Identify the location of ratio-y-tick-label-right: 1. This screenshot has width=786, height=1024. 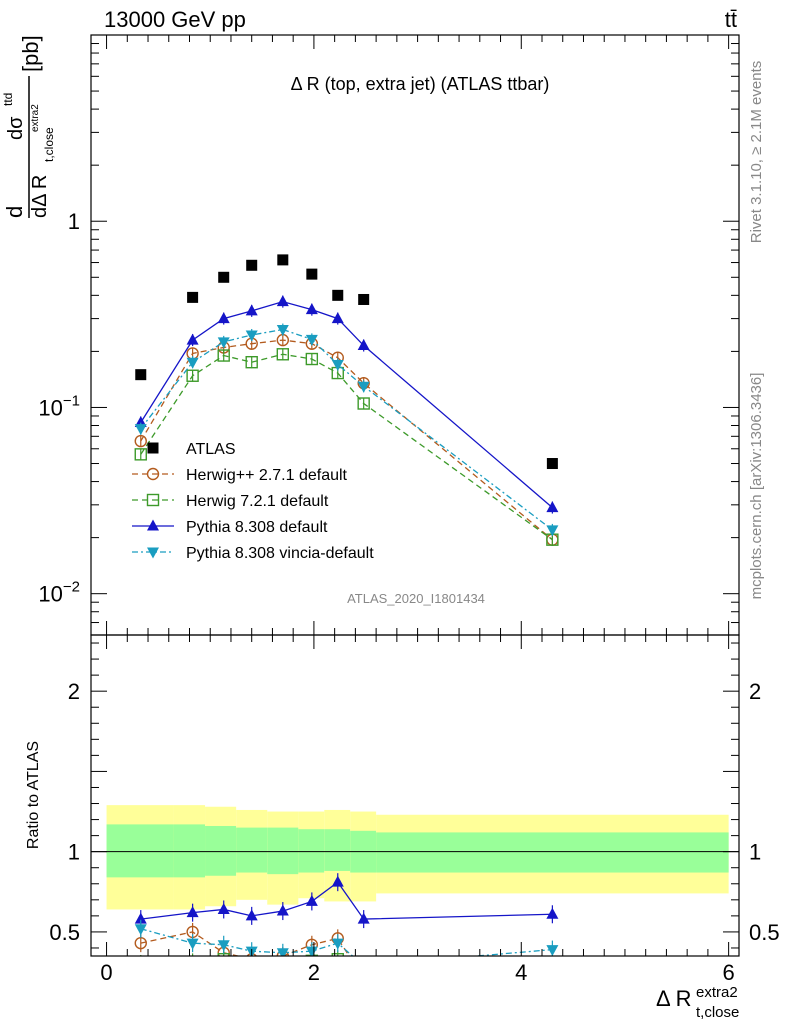
(755, 852).